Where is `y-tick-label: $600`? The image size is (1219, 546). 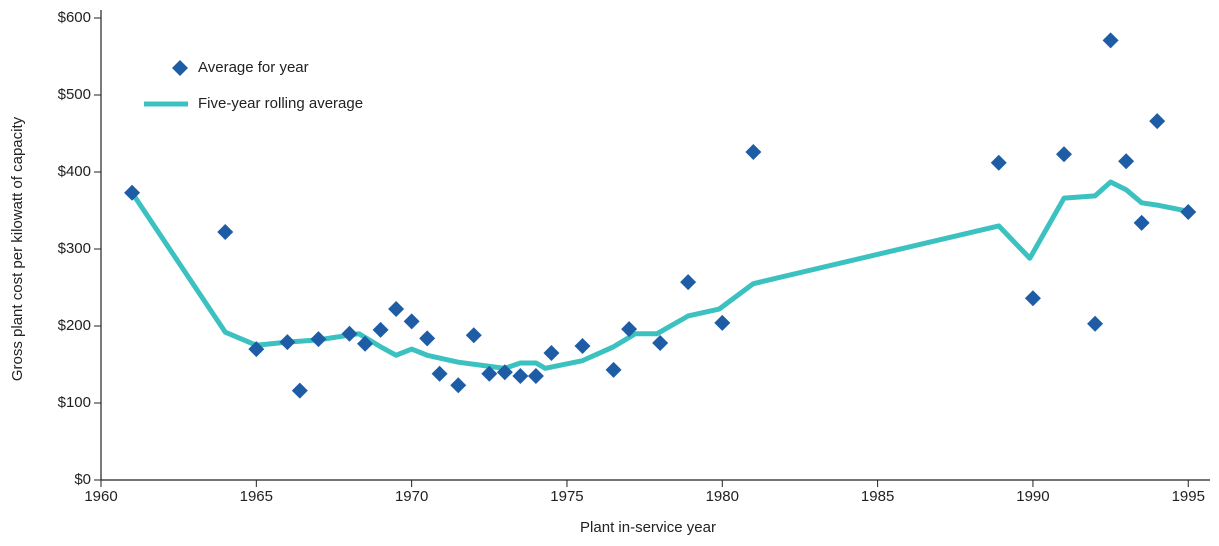
y-tick-label: $600 is located at coordinates (74, 17).